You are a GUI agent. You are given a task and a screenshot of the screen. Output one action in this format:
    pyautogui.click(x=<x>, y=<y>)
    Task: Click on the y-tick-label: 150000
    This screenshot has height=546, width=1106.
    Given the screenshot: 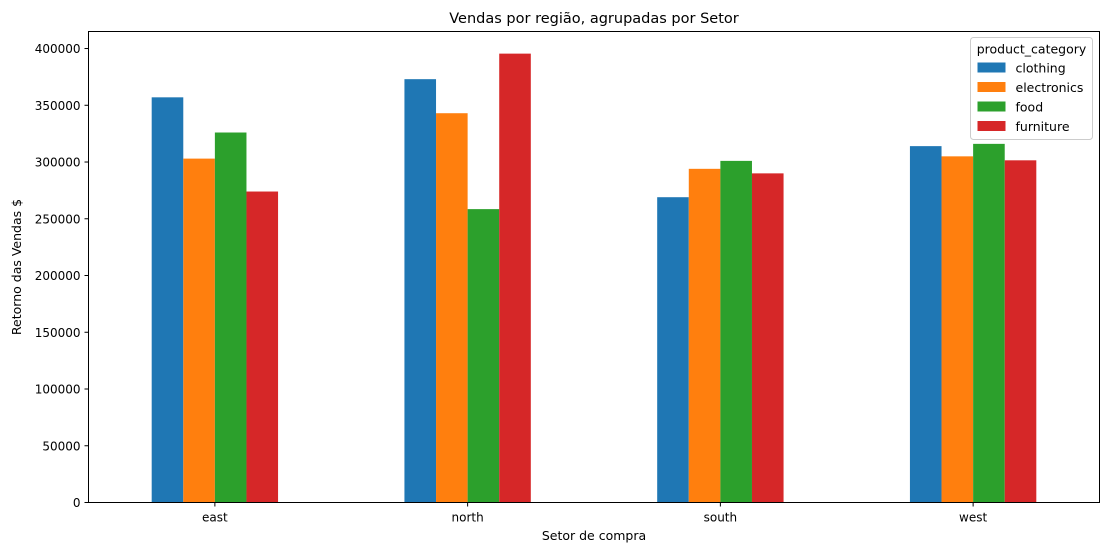 What is the action you would take?
    pyautogui.click(x=58, y=333)
    